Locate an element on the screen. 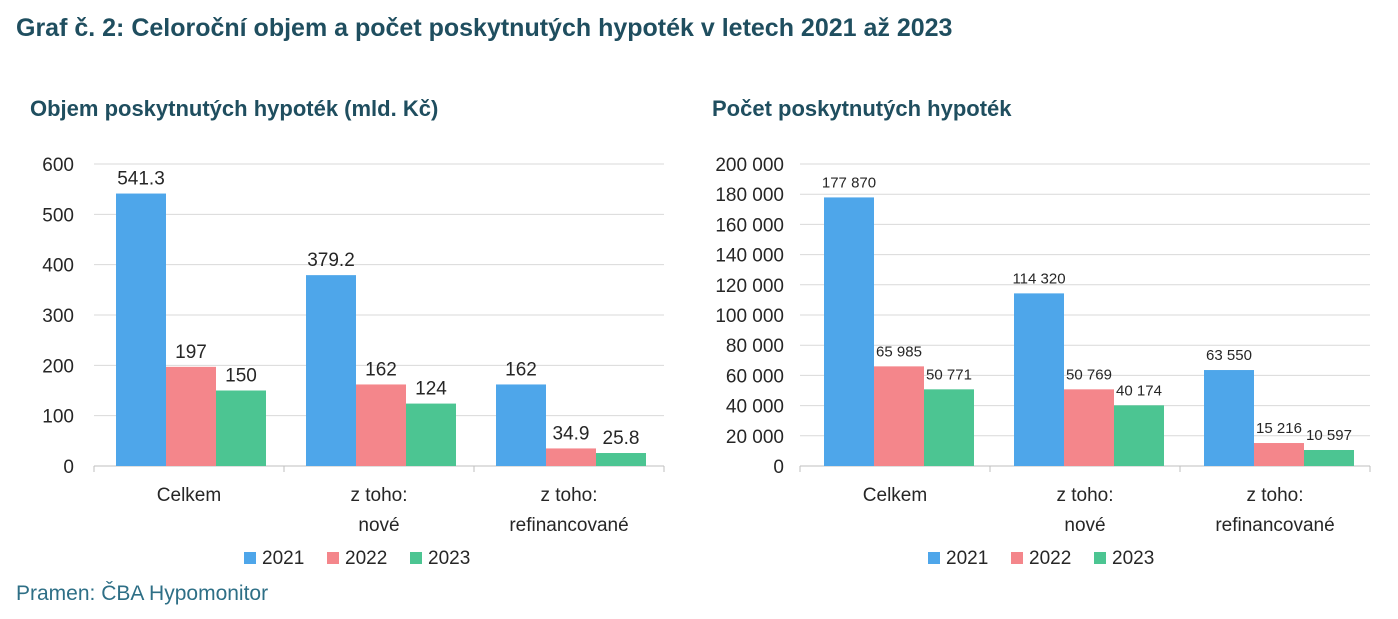 This screenshot has height=619, width=1398. data-label-volume-2022: 34.9 is located at coordinates (571, 433).